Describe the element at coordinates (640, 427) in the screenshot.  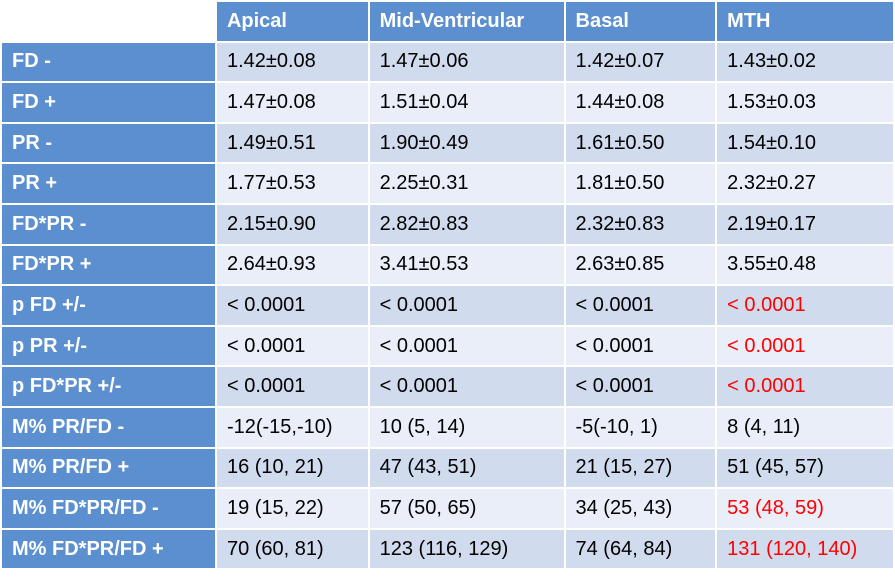
I see `cell: -5(-10, 1)` at that location.